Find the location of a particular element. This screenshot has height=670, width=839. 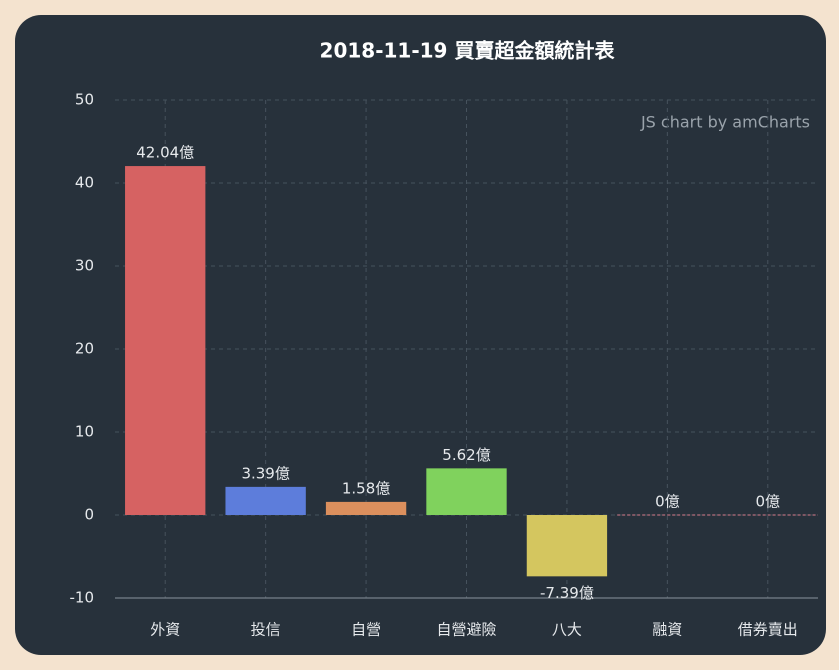

value-label: 5.62億 is located at coordinates (466, 455).